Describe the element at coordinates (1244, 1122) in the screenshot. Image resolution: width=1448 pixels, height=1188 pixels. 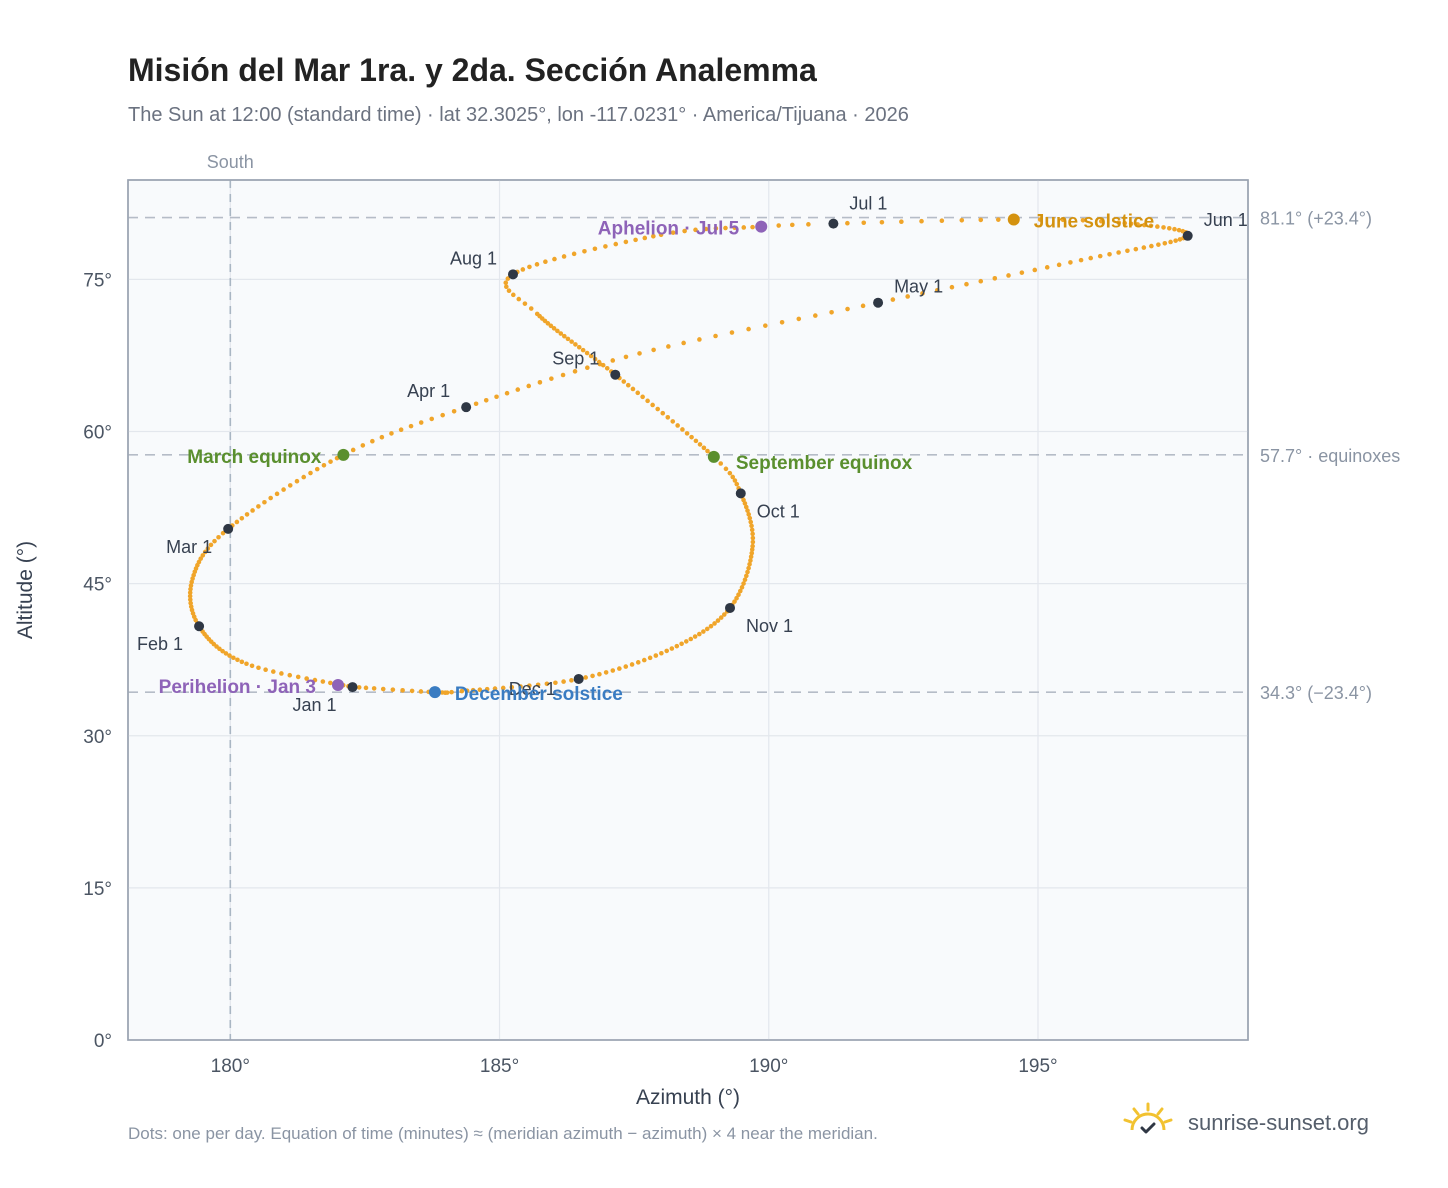
I see `brand-logo: sunrise-sunset.org` at that location.